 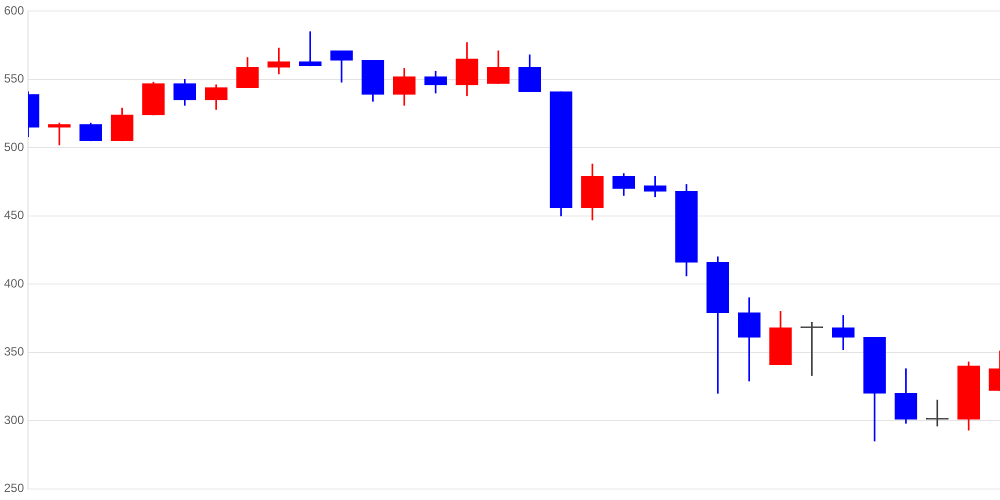 What do you see at coordinates (14, 79) in the screenshot?
I see `y-tick-label: 550` at bounding box center [14, 79].